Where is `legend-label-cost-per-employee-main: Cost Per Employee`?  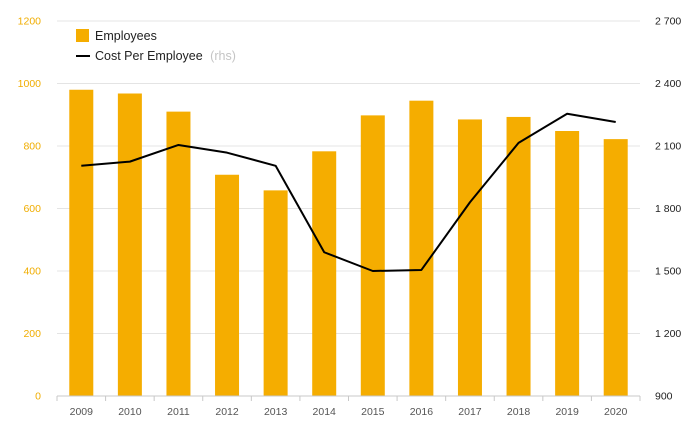
legend-label-cost-per-employee-main: Cost Per Employee is located at coordinates (149, 56).